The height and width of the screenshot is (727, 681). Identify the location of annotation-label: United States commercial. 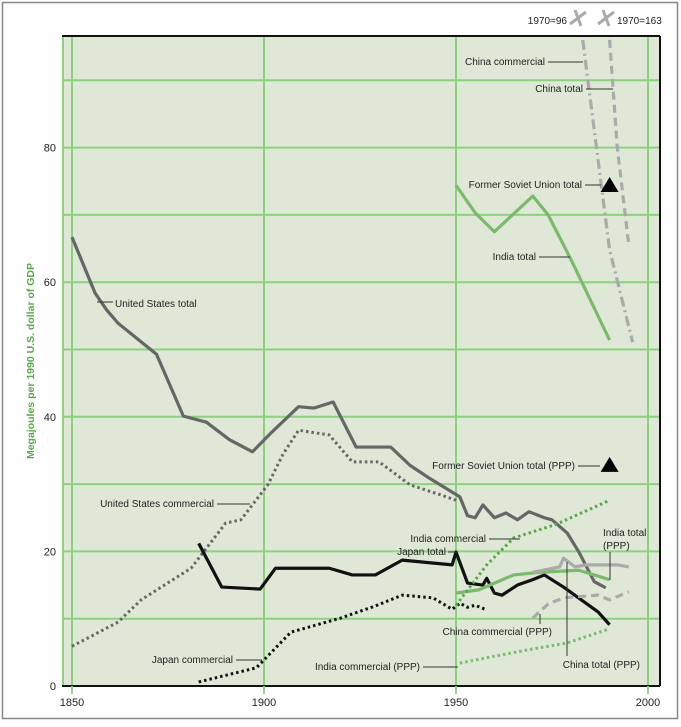
(157, 504).